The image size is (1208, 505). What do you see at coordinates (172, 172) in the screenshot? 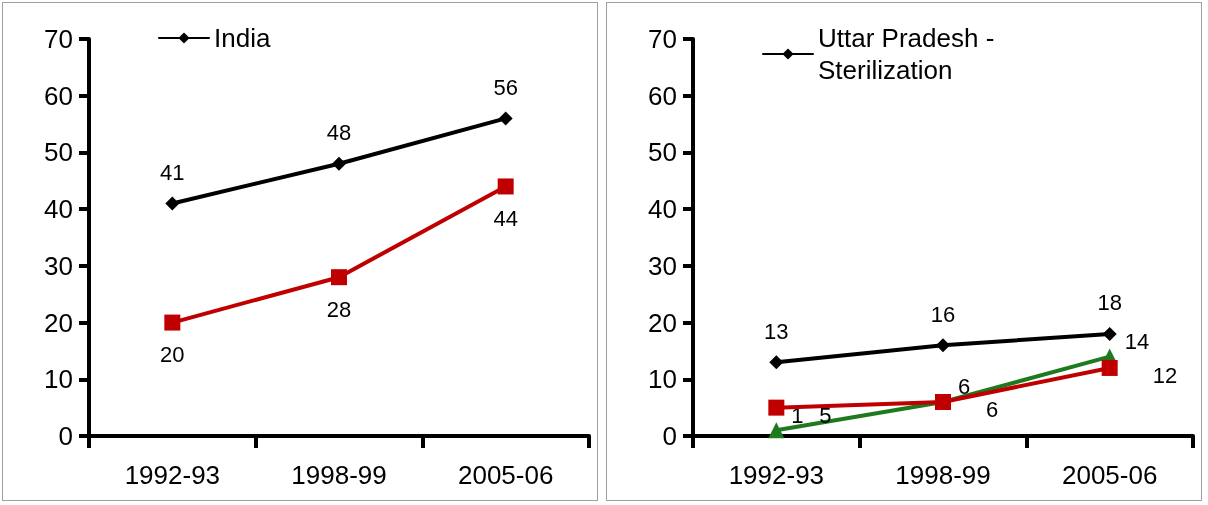
I see `data-label: 41` at bounding box center [172, 172].